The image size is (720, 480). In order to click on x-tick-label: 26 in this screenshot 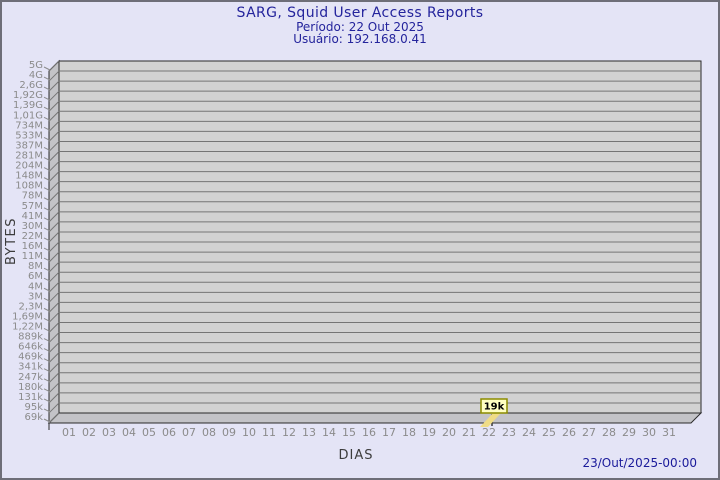, I will do `click(569, 432)`.